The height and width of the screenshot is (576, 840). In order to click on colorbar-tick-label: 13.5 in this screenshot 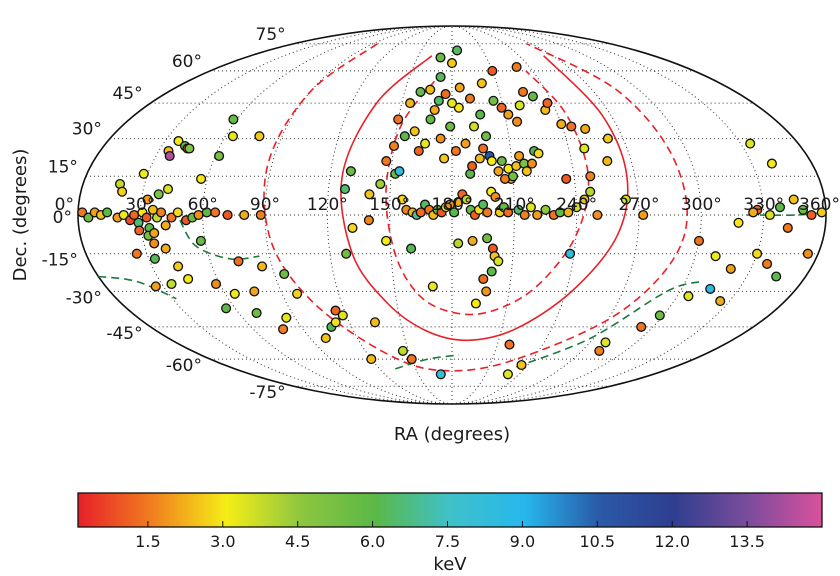, I will do `click(747, 541)`.